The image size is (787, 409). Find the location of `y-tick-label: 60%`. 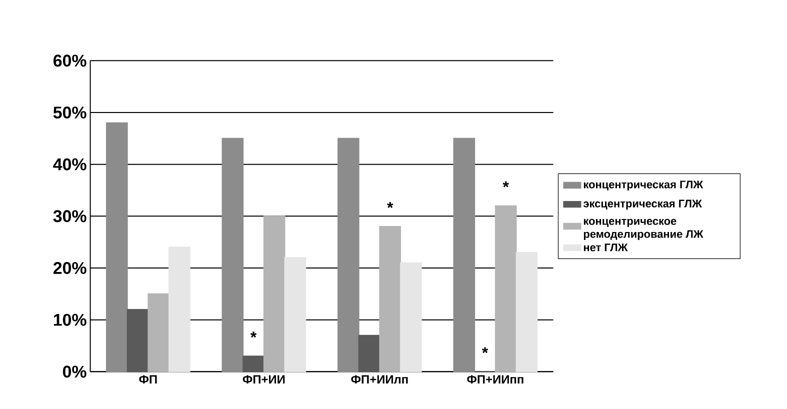

y-tick-label: 60% is located at coordinates (69, 60).